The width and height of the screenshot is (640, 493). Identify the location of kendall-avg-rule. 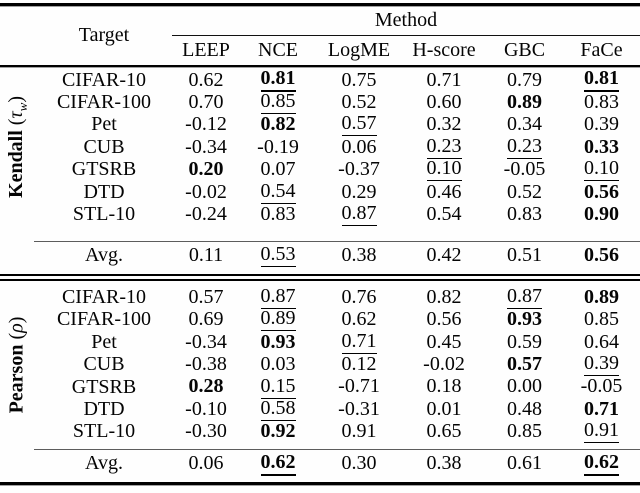
(337, 241).